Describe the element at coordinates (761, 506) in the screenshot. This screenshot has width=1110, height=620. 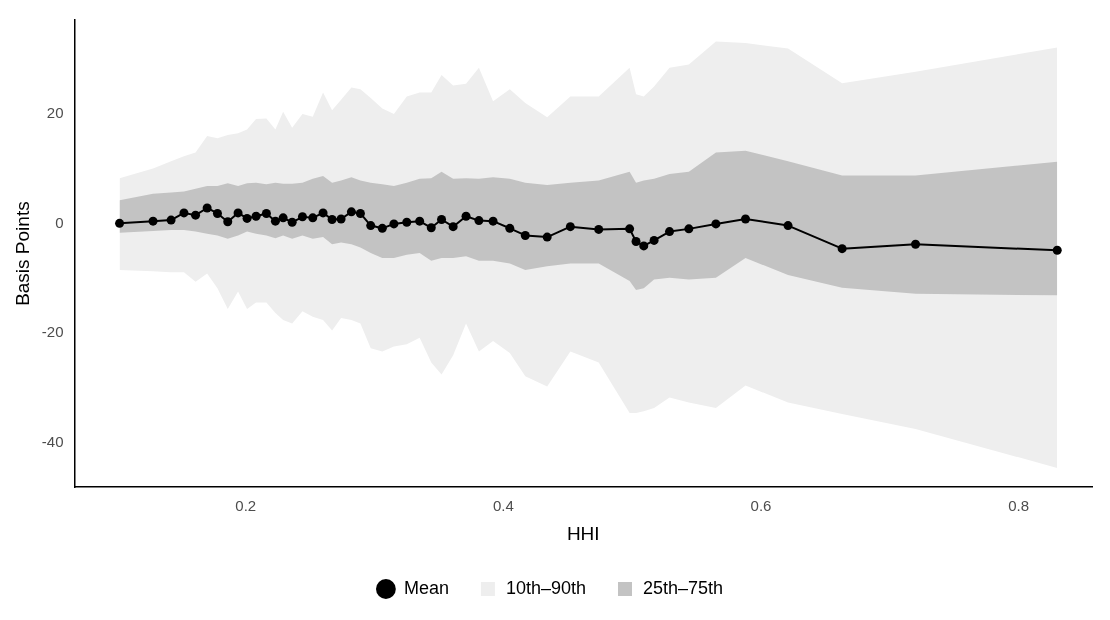
I see `x-tick-label: 0.6` at that location.